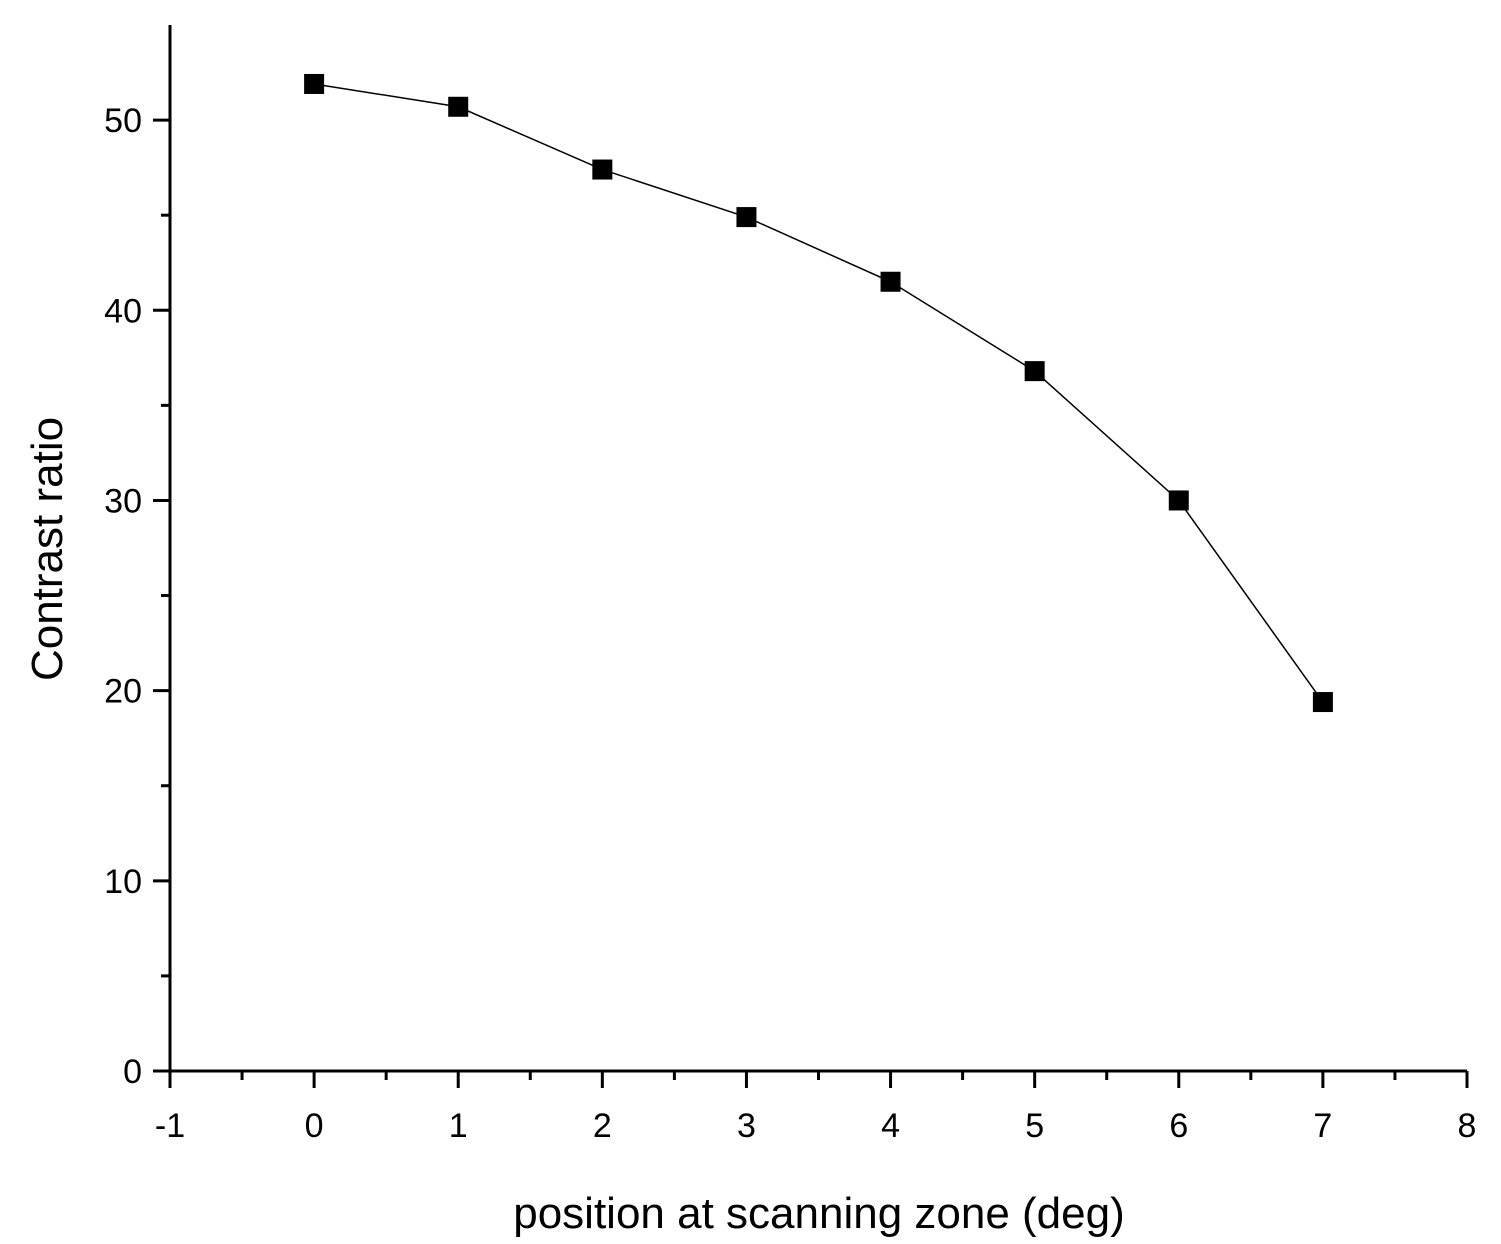 This screenshot has height=1244, width=1501. What do you see at coordinates (819, 1213) in the screenshot?
I see `x-axis-label: position at scanning zone (deg)` at bounding box center [819, 1213].